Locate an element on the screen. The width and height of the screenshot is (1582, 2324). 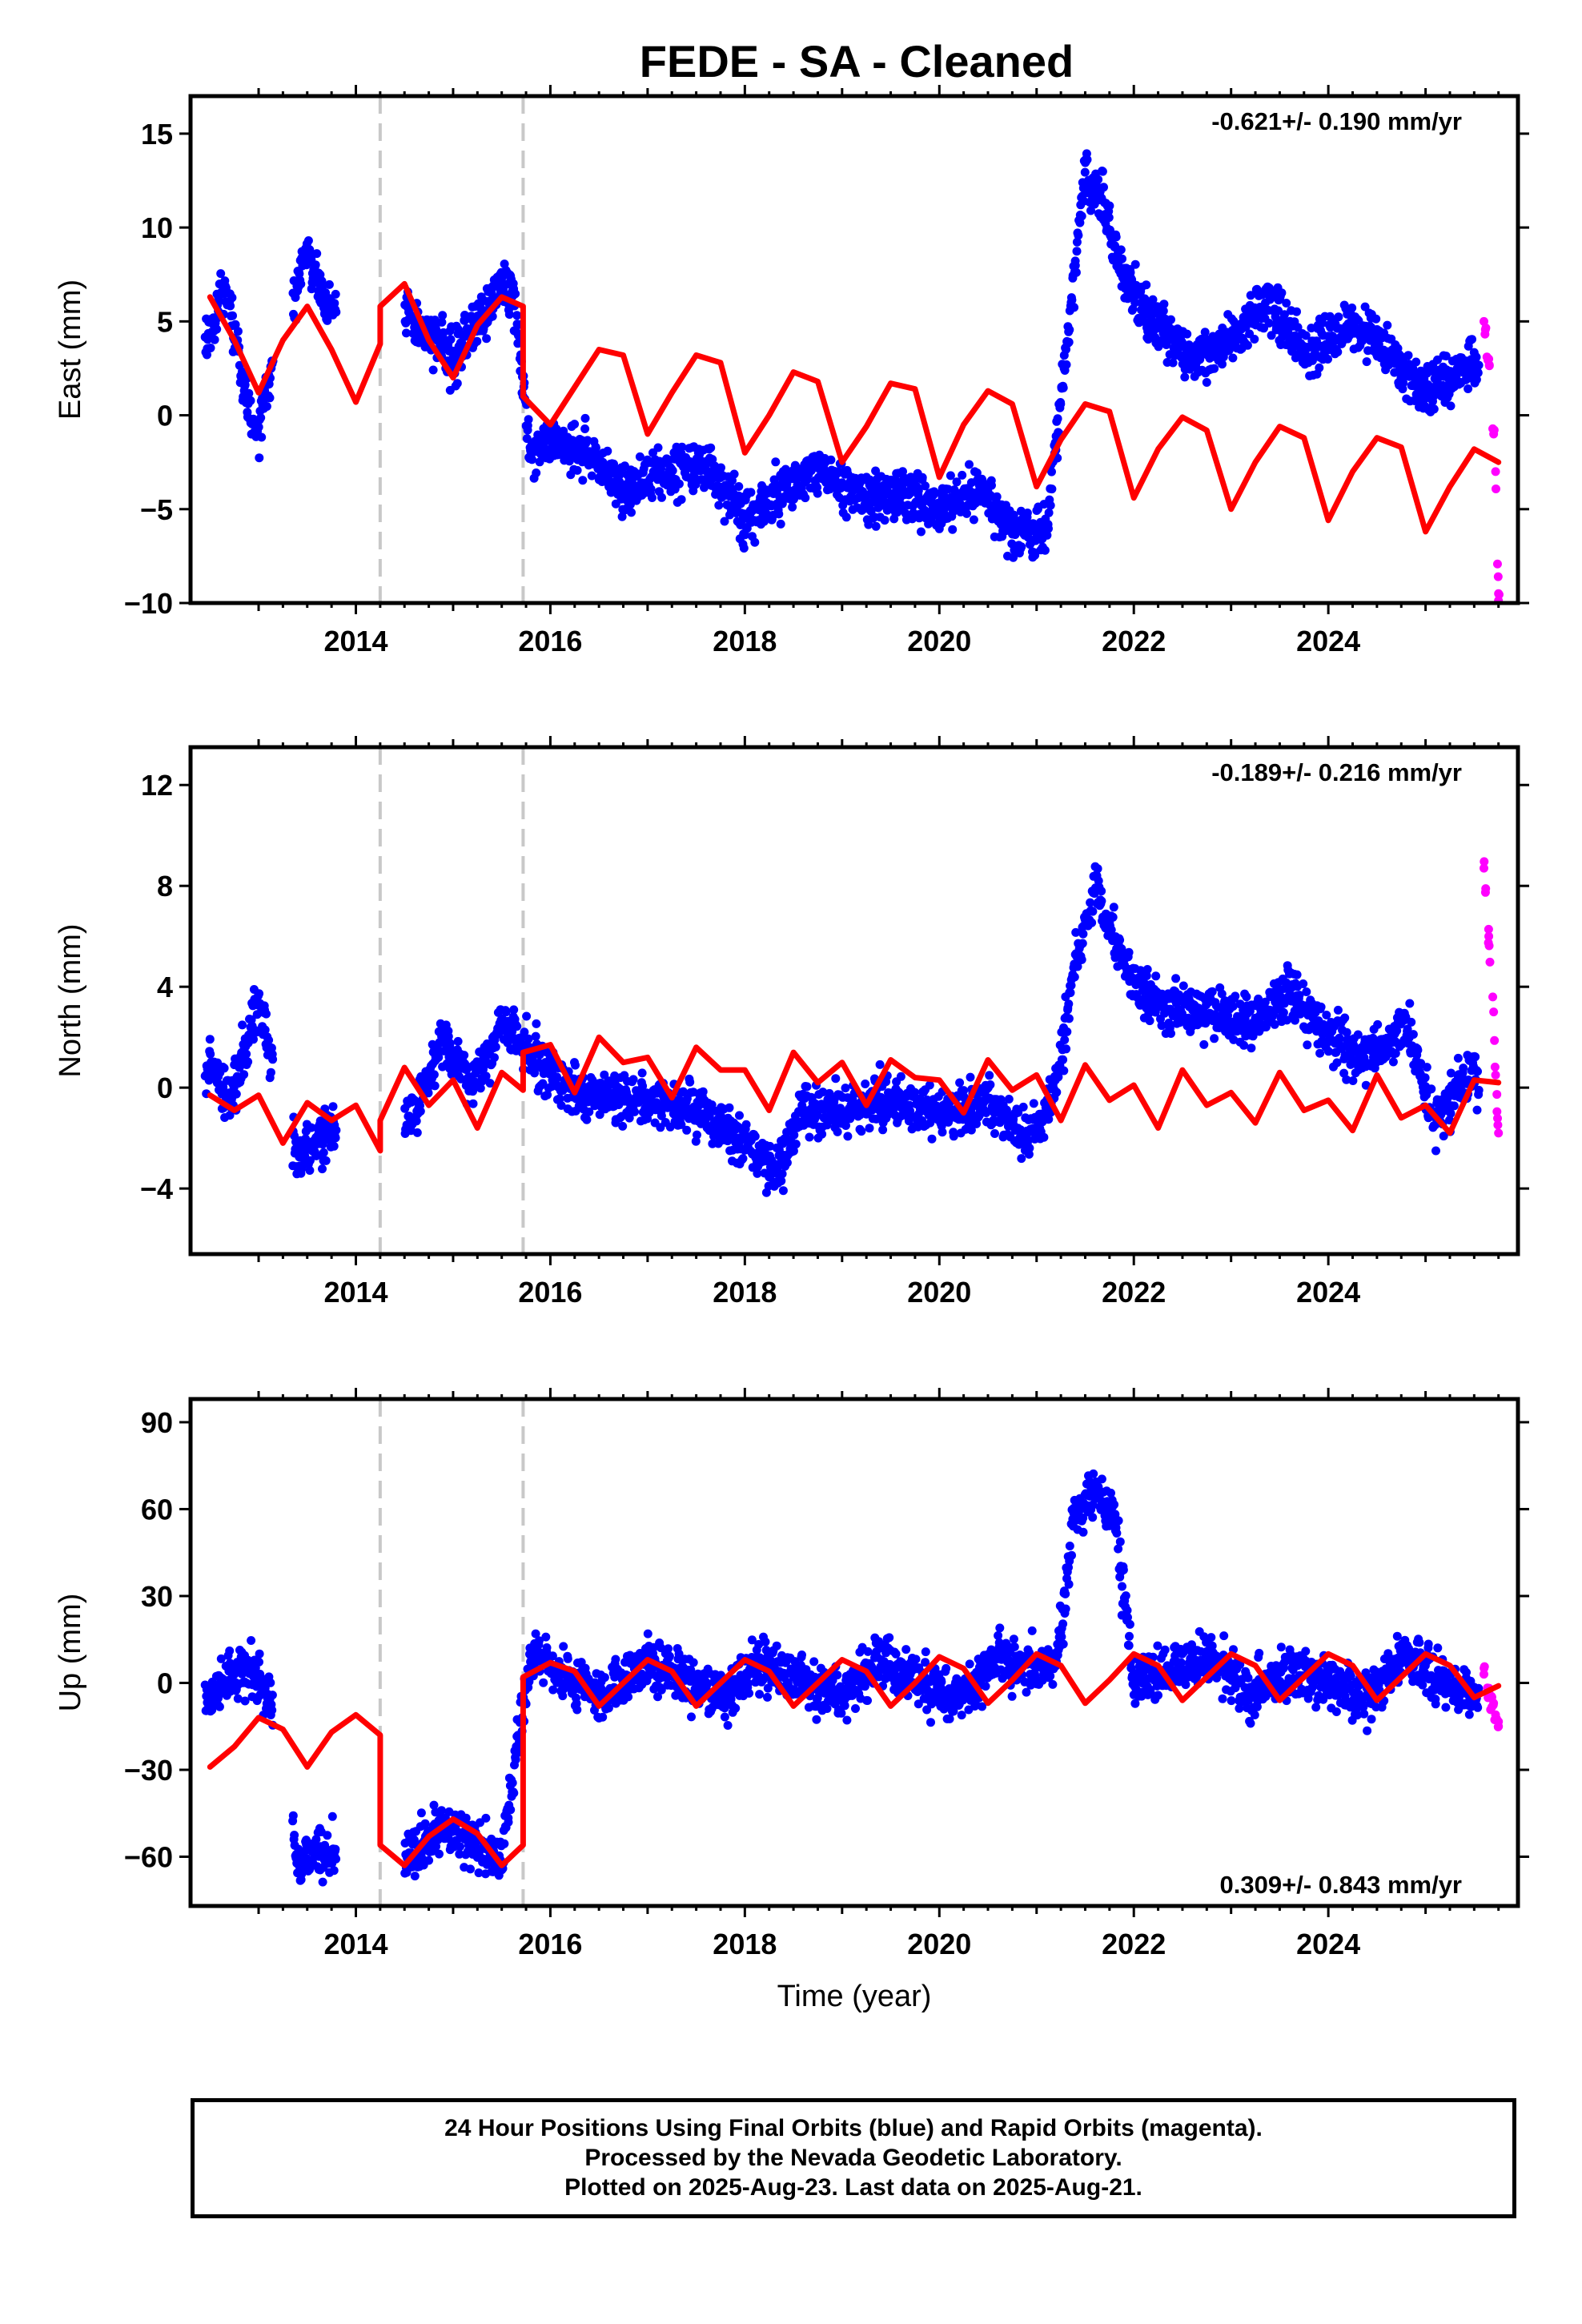
y-tick-label: 12 is located at coordinates (157, 785).